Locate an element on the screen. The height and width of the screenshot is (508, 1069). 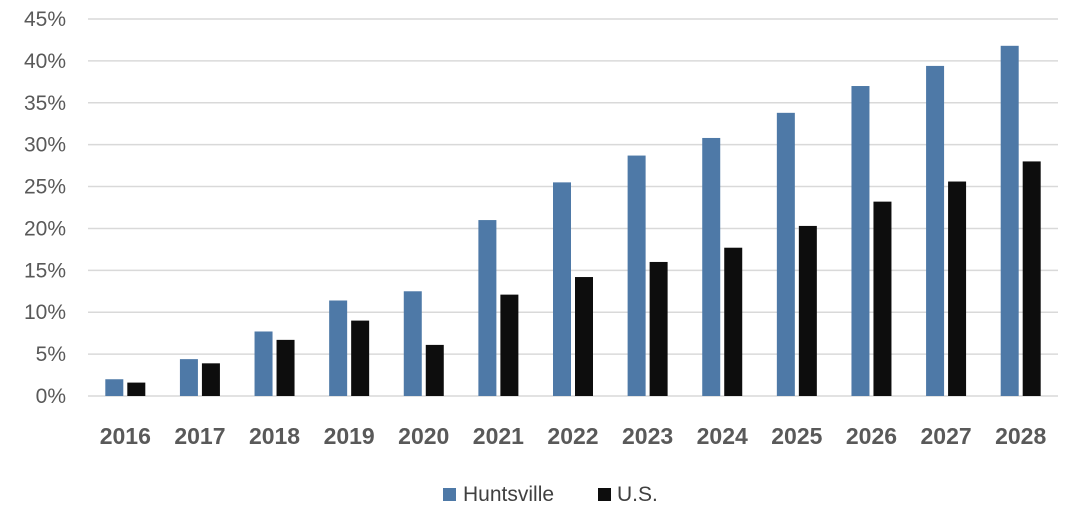
y-tick-label: 10% is located at coordinates (45, 312).